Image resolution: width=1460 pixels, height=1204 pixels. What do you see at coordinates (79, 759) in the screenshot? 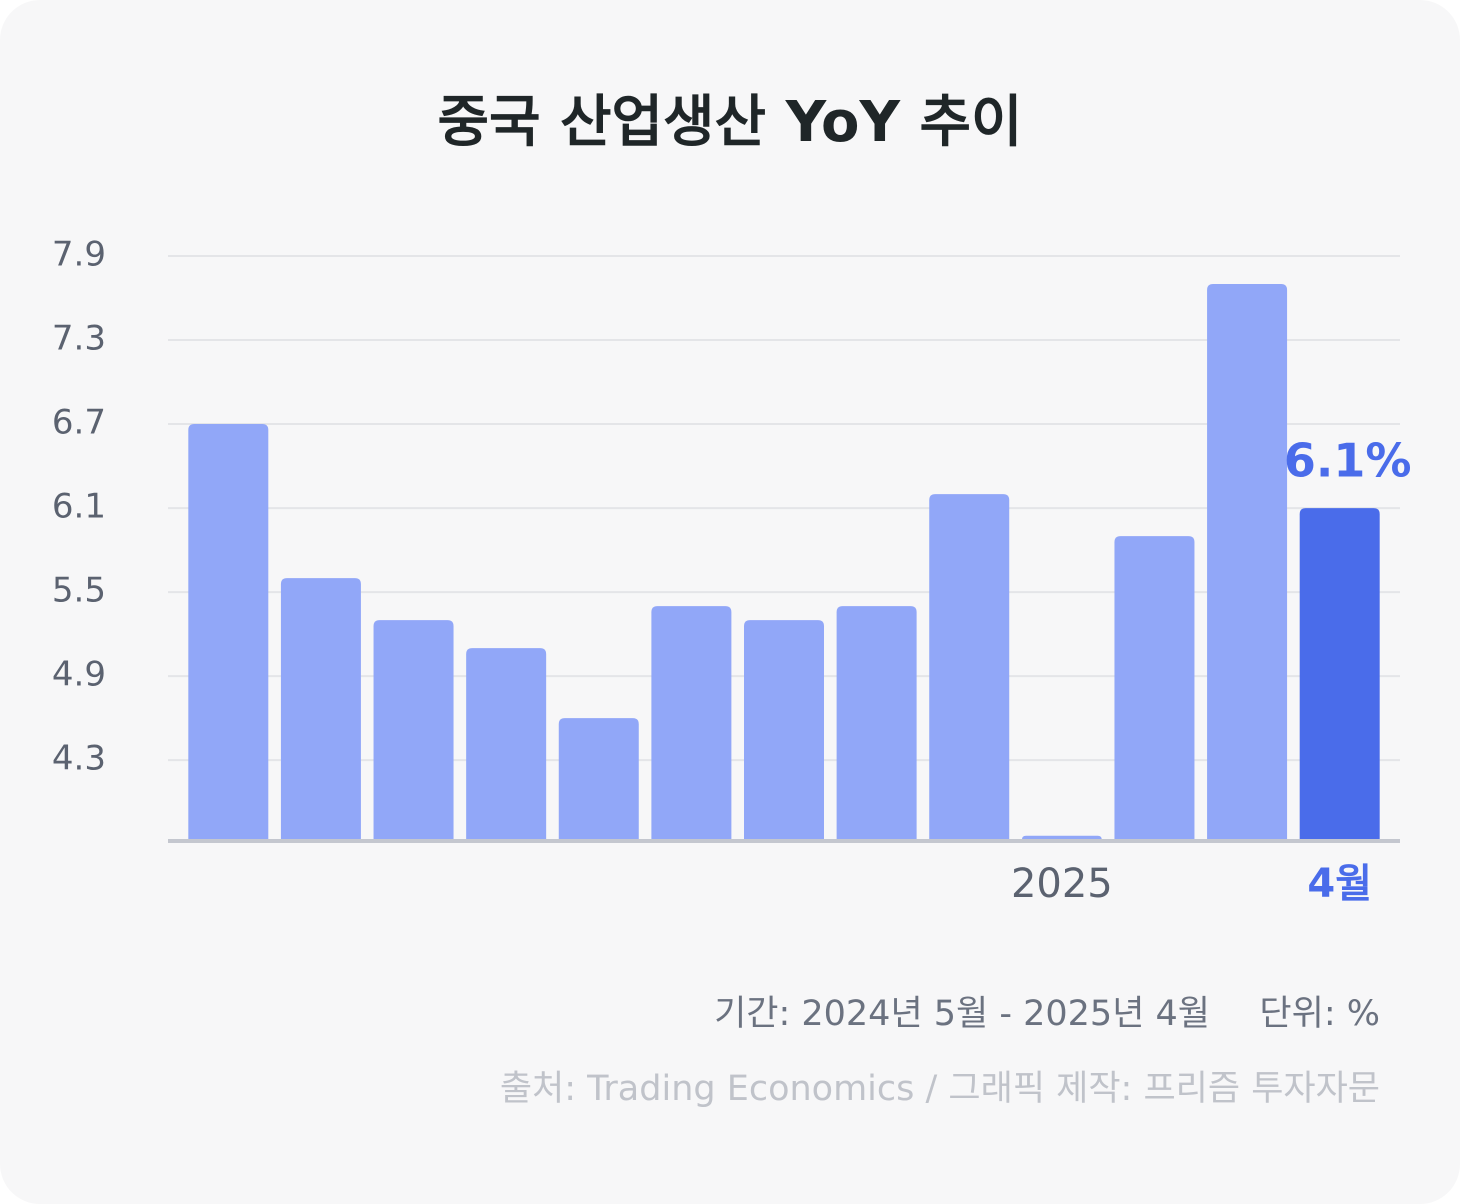
I see `y-tick-label: 4.3` at bounding box center [79, 759].